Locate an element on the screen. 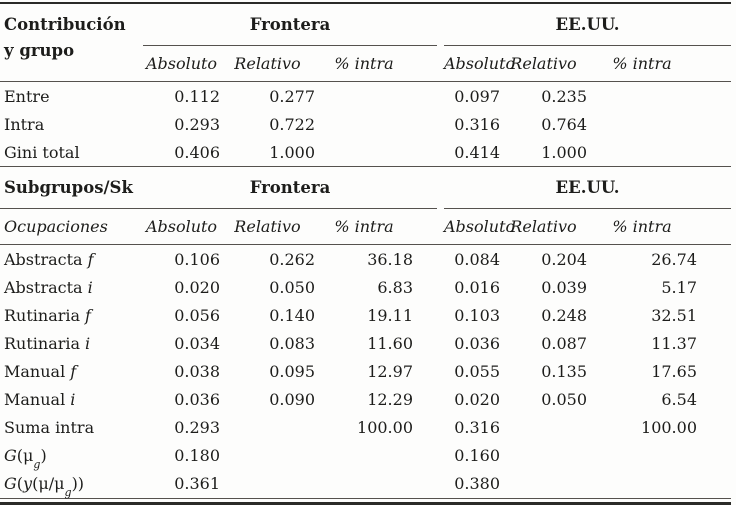 The image size is (736, 505). table-row-intra: Intra 0.293 0.722 0.316 0.764 is located at coordinates (365, 124).